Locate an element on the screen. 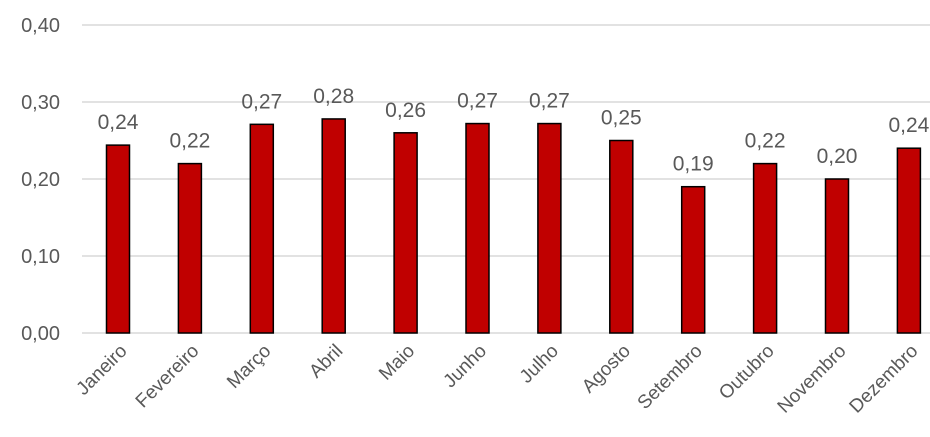 The width and height of the screenshot is (930, 437). x-tick-label: Janeiro is located at coordinates (102, 370).